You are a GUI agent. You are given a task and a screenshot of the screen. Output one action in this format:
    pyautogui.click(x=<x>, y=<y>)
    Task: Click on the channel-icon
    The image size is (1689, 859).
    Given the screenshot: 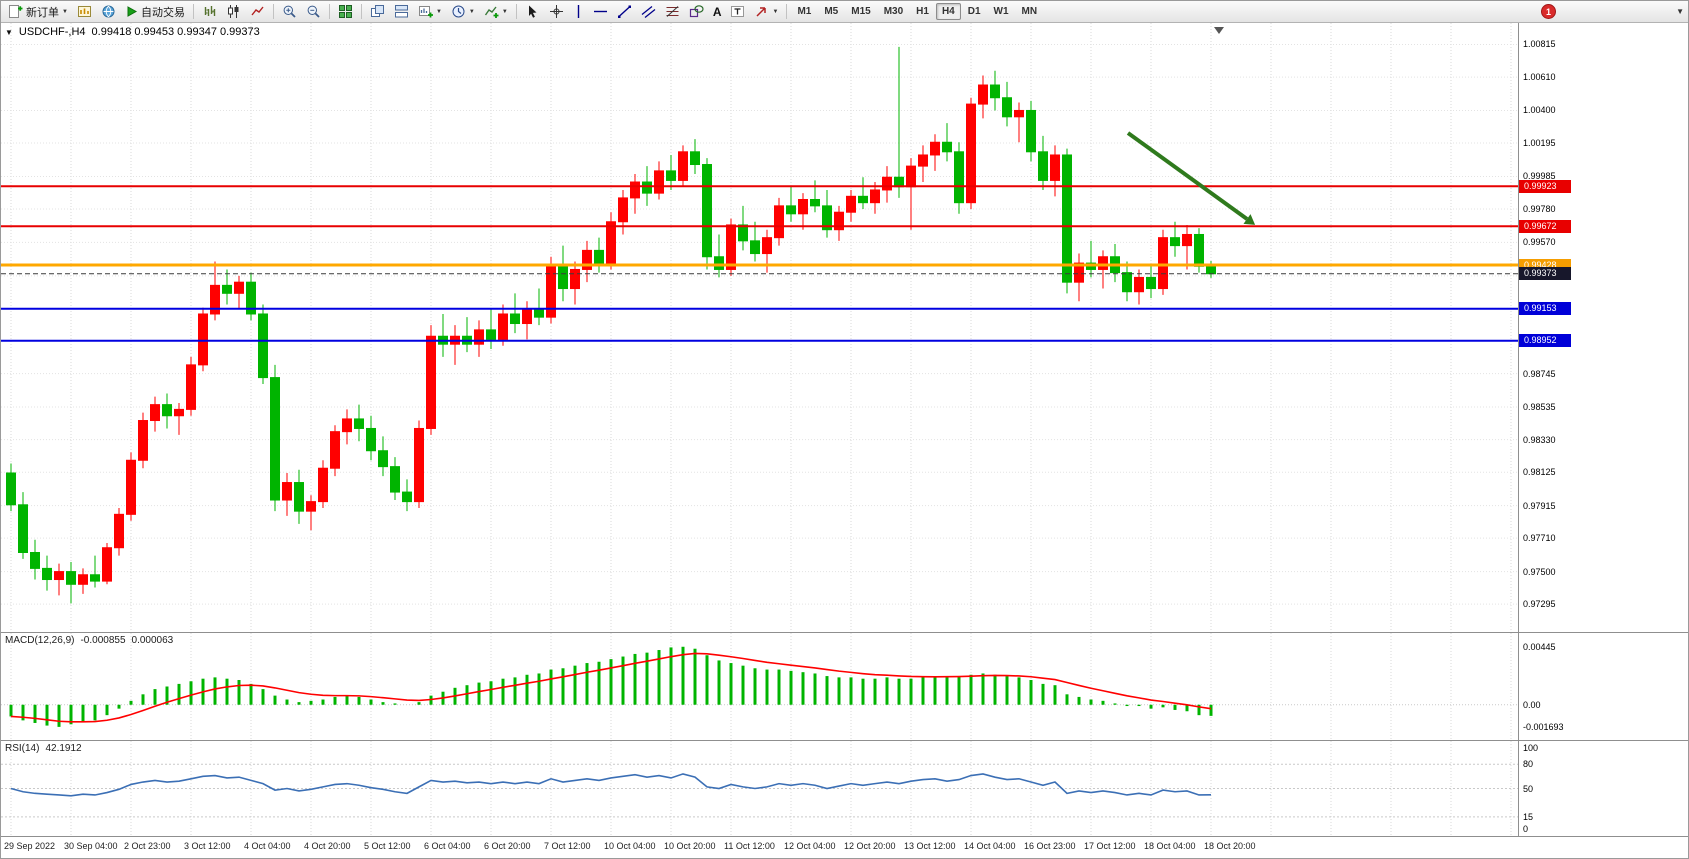 What is the action you would take?
    pyautogui.click(x=648, y=12)
    